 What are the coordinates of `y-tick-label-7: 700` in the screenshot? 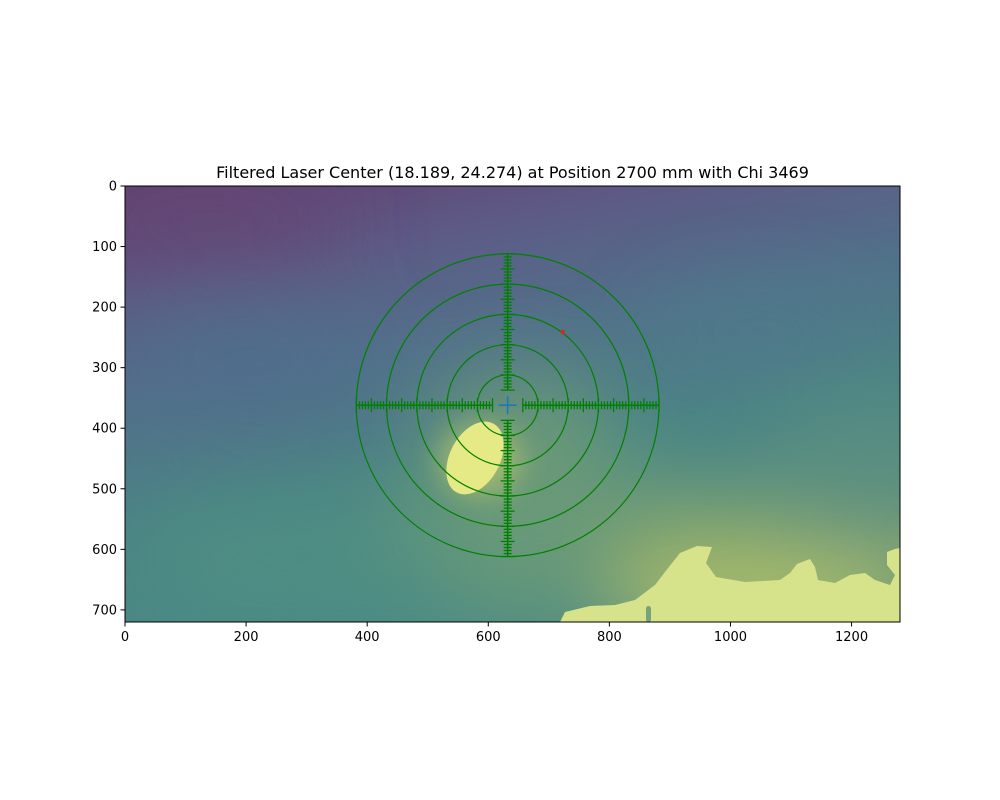 It's located at (104, 610).